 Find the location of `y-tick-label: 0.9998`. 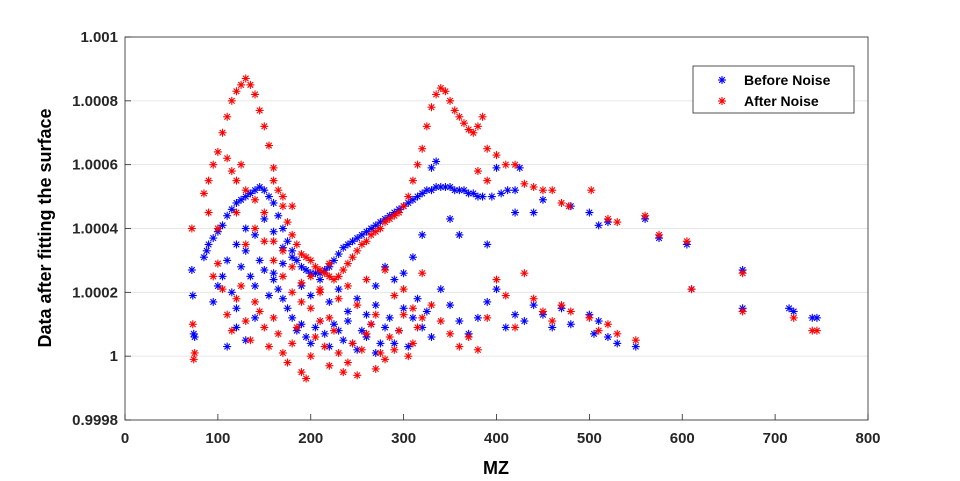

y-tick-label: 0.9998 is located at coordinates (95, 420).